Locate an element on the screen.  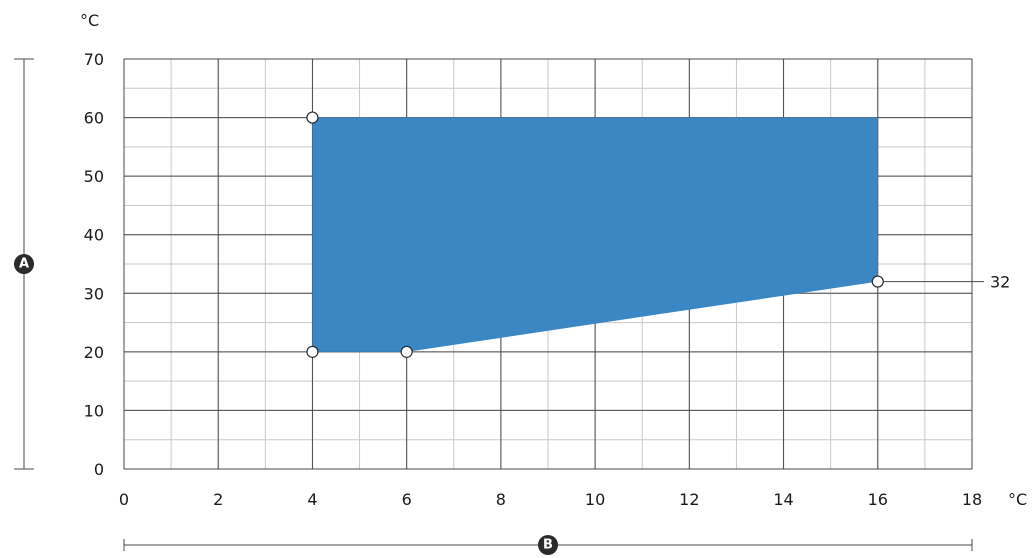
x-marker-label: B is located at coordinates (548, 545).